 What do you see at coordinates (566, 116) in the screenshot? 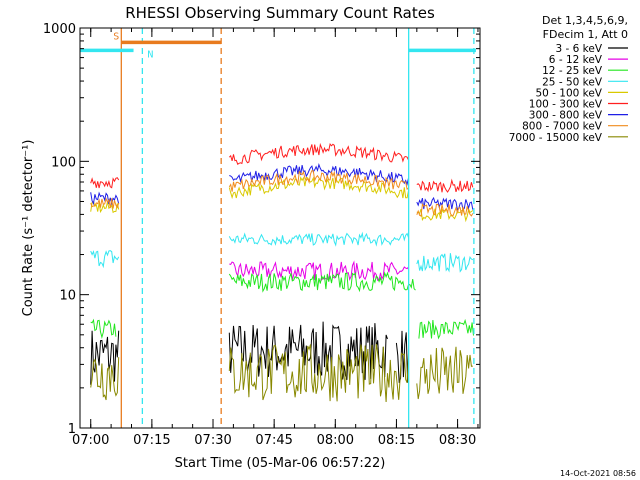
I see `legend-entry: 300 - 800 keV` at bounding box center [566, 116].